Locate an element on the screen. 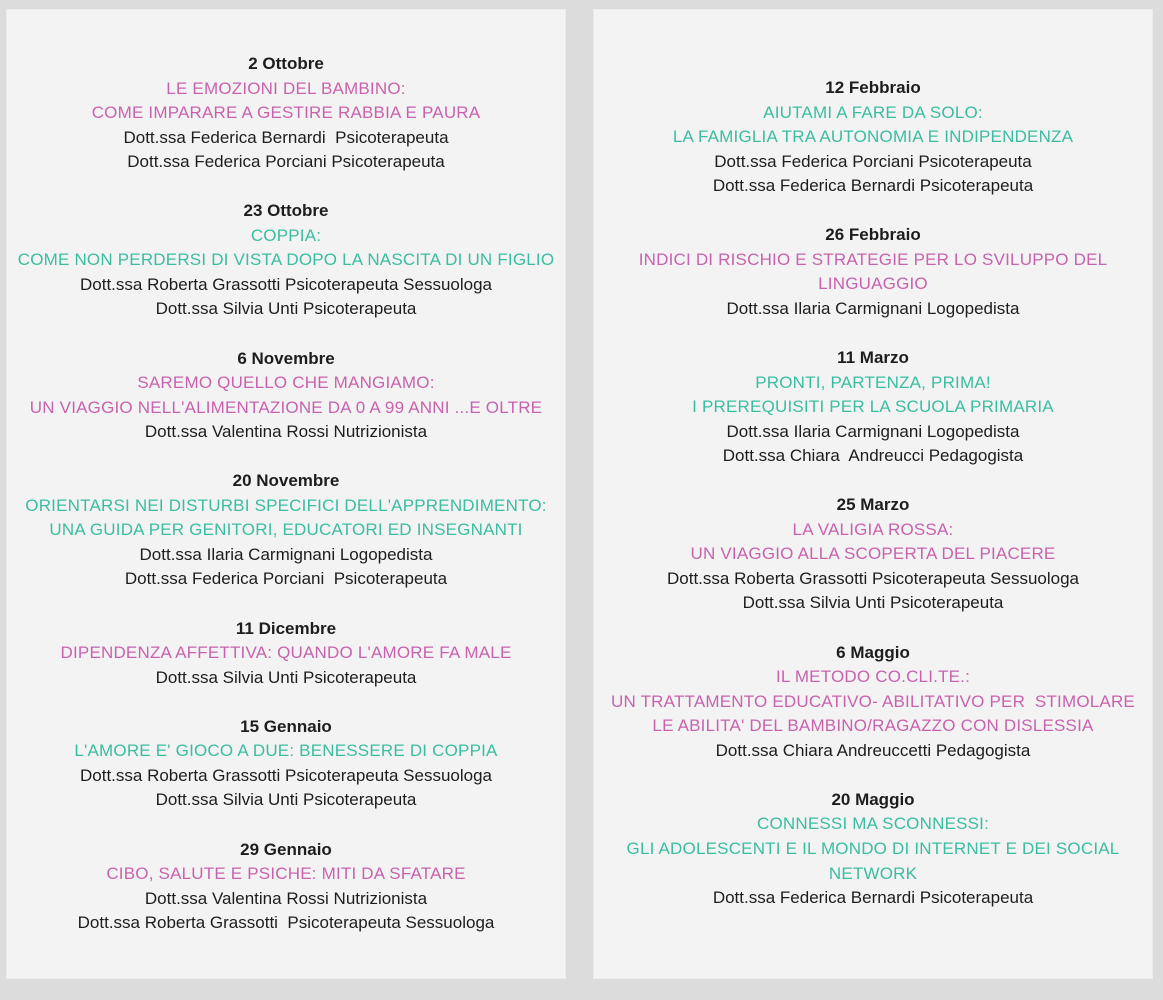 The height and width of the screenshot is (1000, 1163). event-date: 6 Maggio is located at coordinates (873, 652).